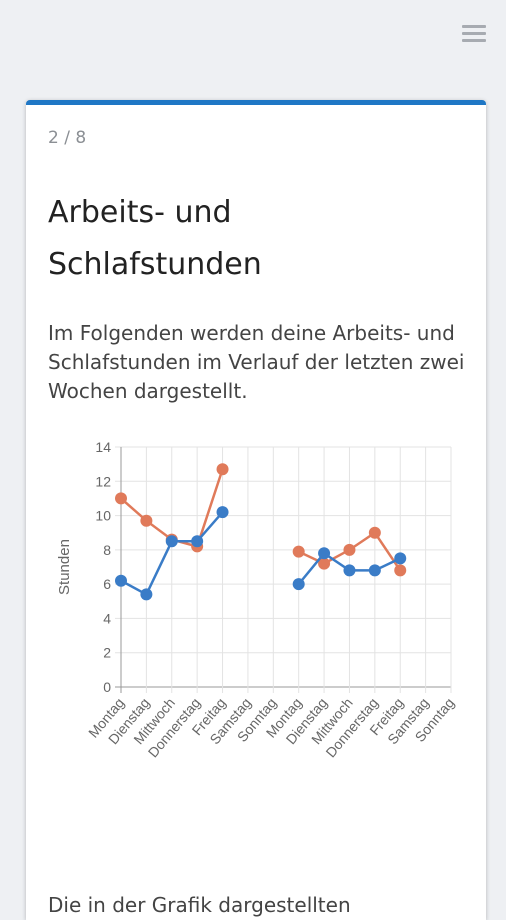  I want to click on series-line-arbeitsstunden, so click(261, 520).